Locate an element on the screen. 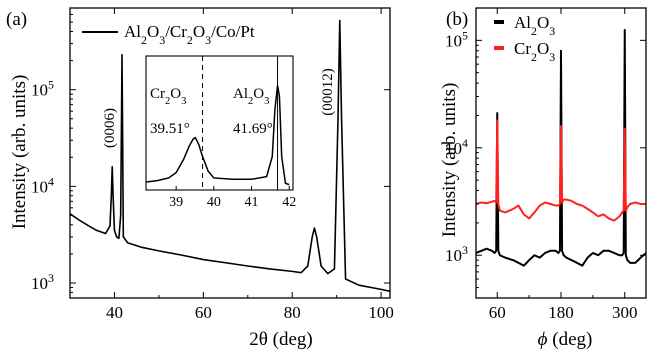 The image size is (652, 354). panel-b-ytick-exponent: 4 is located at coordinates (465, 143).